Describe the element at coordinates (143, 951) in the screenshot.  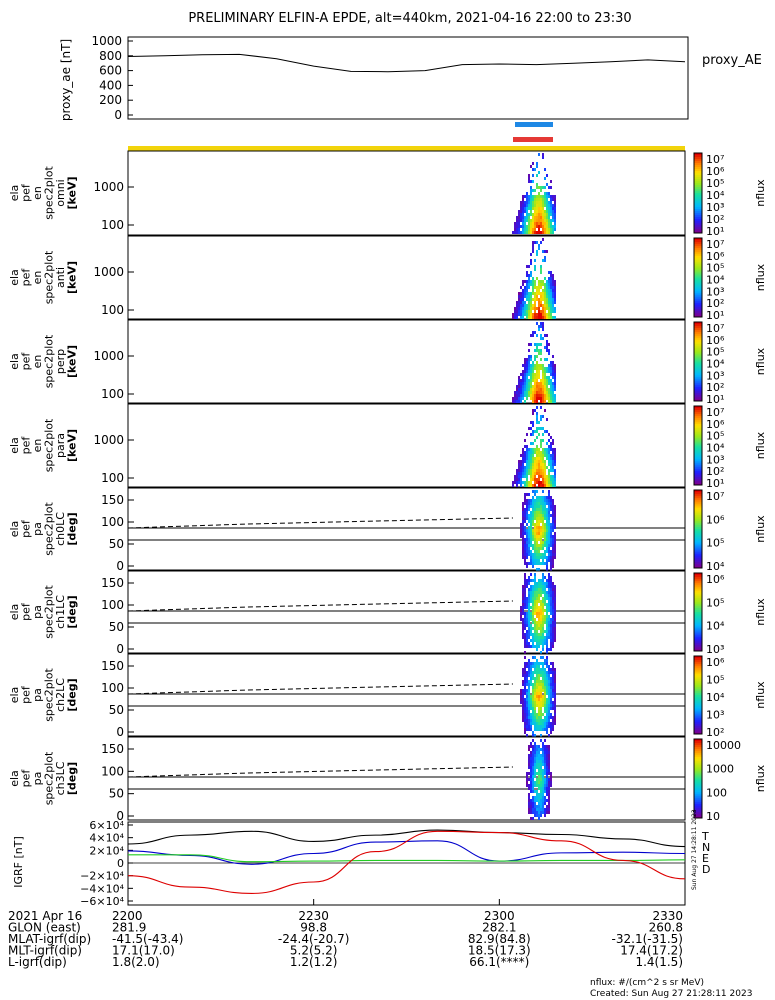
I see `ephemeris-value: 17.1(17.0)` at that location.